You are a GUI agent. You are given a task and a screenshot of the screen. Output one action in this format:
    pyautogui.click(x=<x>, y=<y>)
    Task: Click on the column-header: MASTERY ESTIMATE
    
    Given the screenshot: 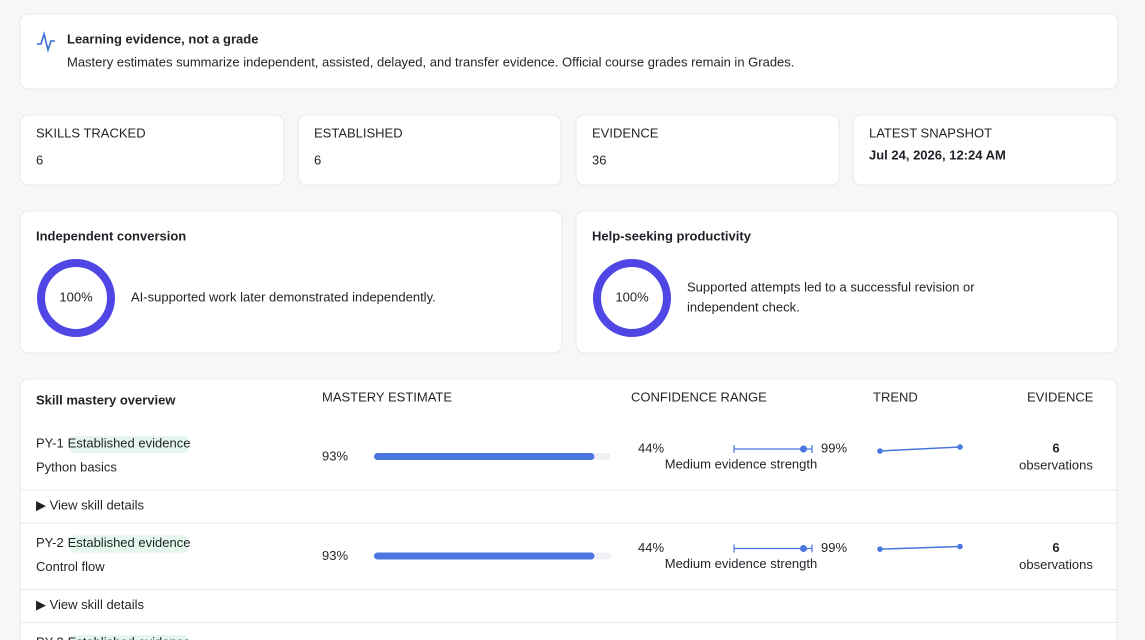 What is the action you would take?
    pyautogui.click(x=387, y=396)
    